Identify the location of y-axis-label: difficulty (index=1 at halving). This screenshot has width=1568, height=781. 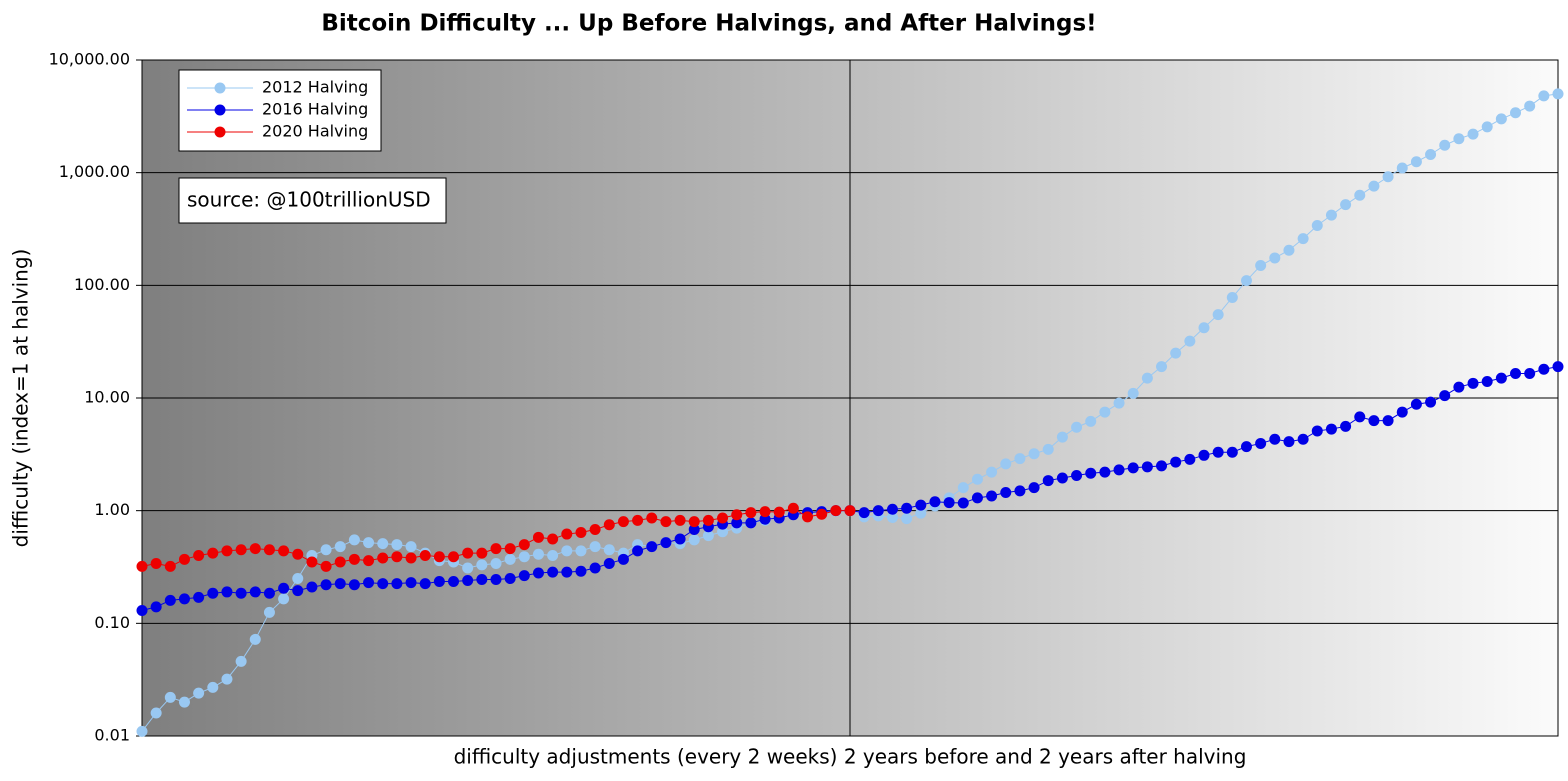
(21, 398).